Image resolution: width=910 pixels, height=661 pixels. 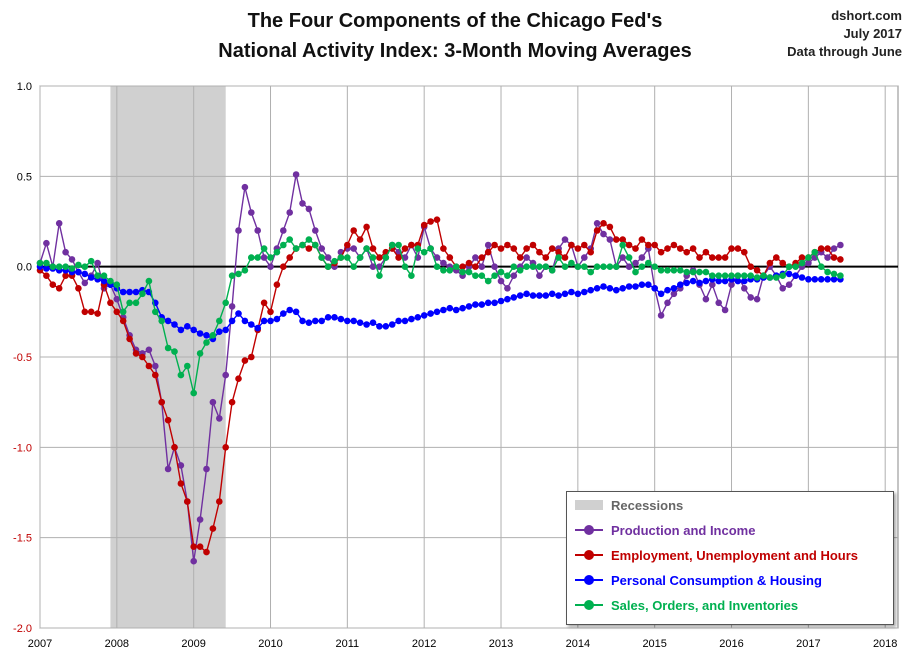 I want to click on y-tick-label: -1.5, so click(x=22, y=539).